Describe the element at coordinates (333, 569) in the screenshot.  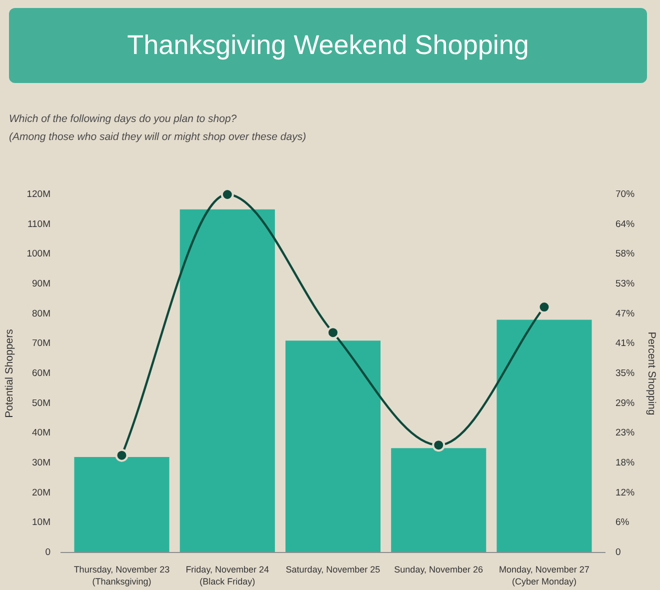
I see `x-tick-label: Saturday, November 25` at that location.